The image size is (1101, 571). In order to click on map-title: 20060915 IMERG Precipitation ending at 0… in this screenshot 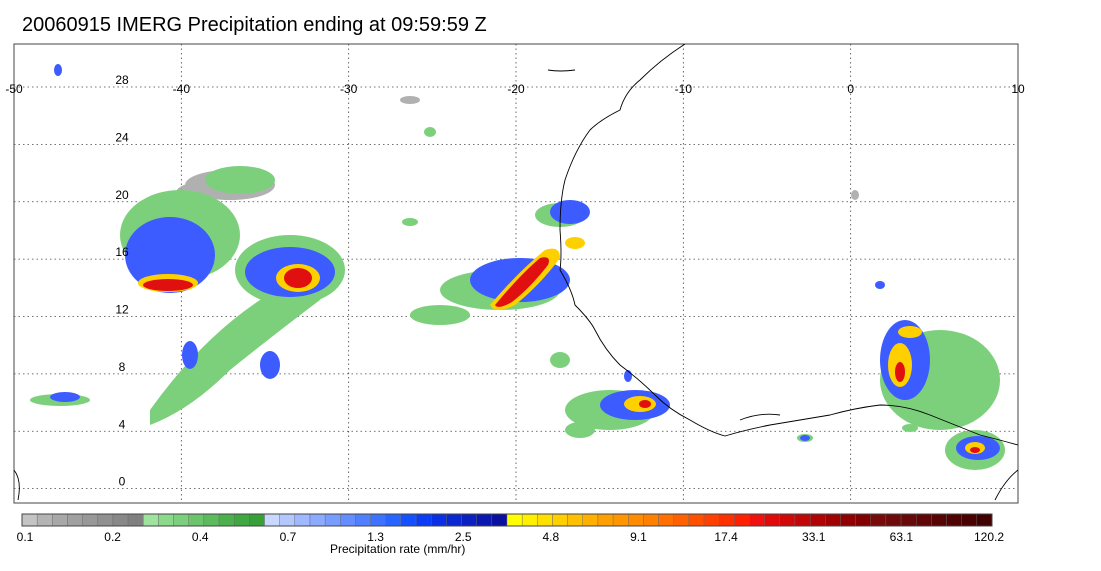, I will do `click(254, 25)`.